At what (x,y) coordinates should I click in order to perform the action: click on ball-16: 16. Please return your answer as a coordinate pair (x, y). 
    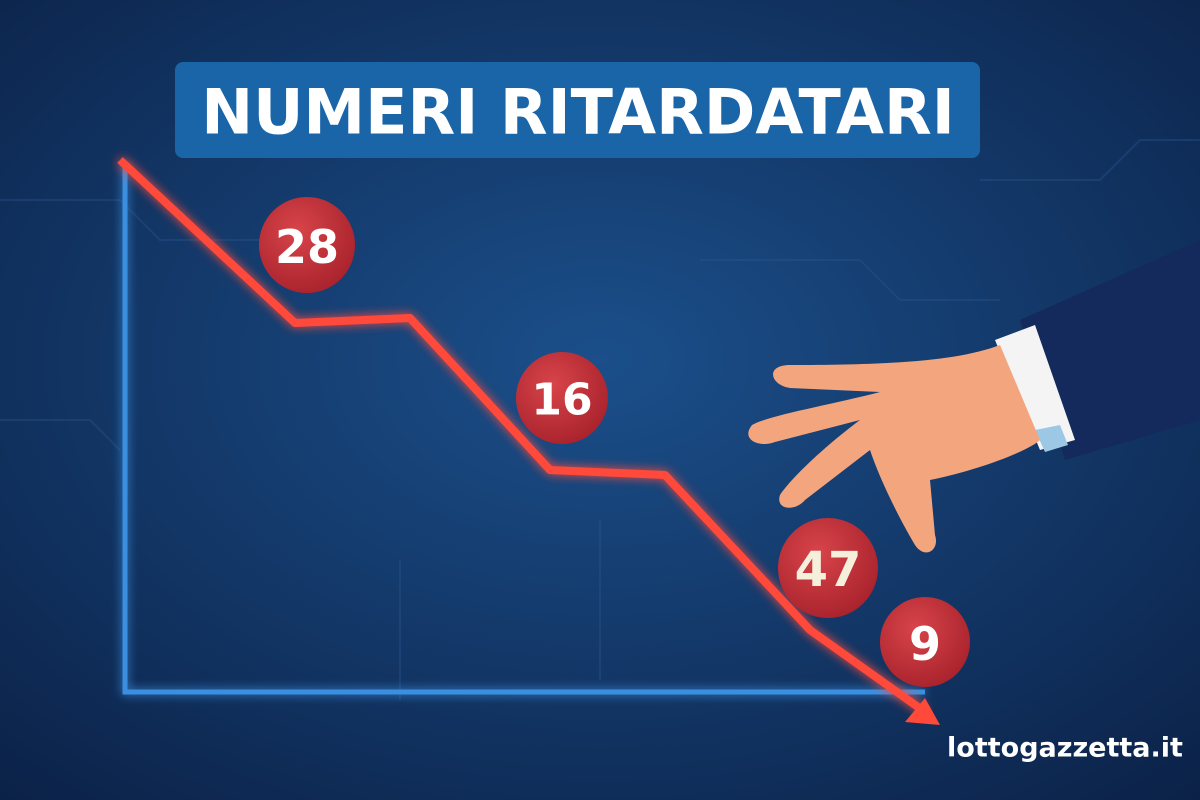
    Looking at the image, I should click on (562, 398).